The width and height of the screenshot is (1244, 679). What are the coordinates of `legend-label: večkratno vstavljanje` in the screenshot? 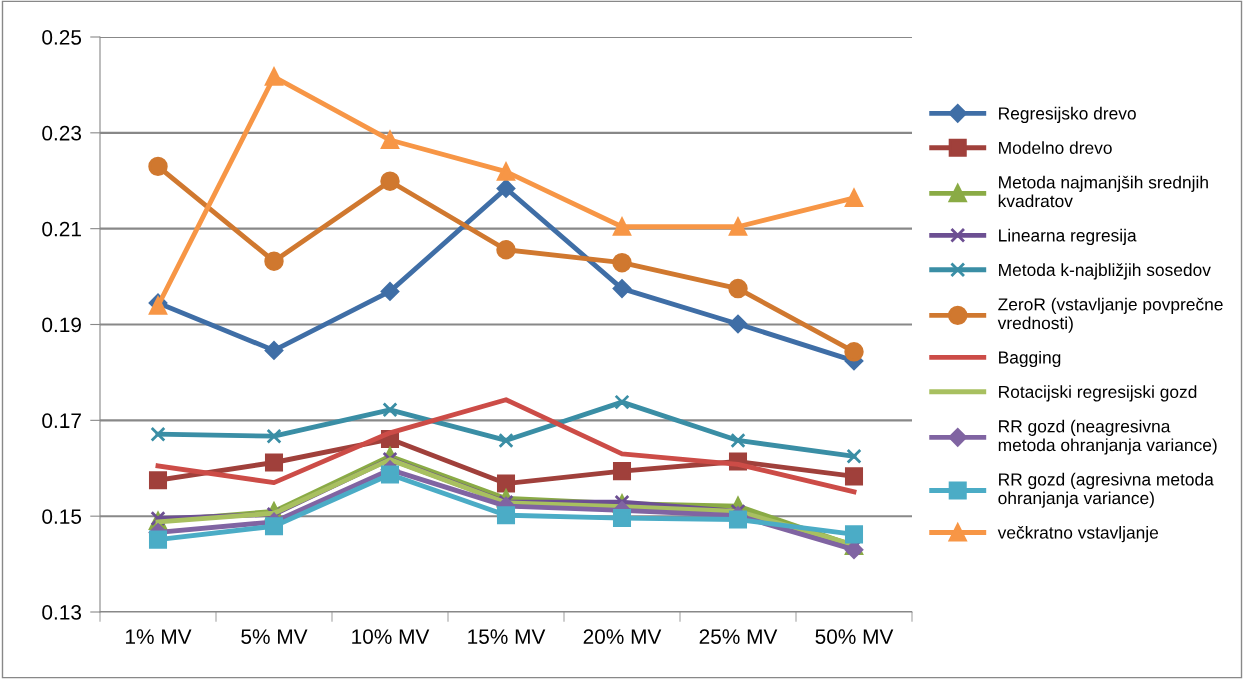 It's located at (1078, 534).